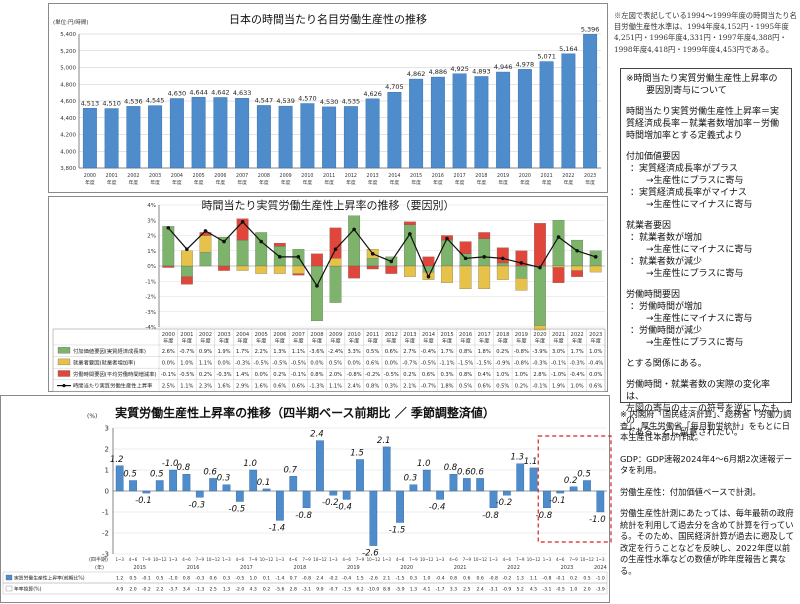 The height and width of the screenshot is (604, 800). Describe the element at coordinates (504, 503) in the screenshot. I see `data-label: -0.2` at that location.